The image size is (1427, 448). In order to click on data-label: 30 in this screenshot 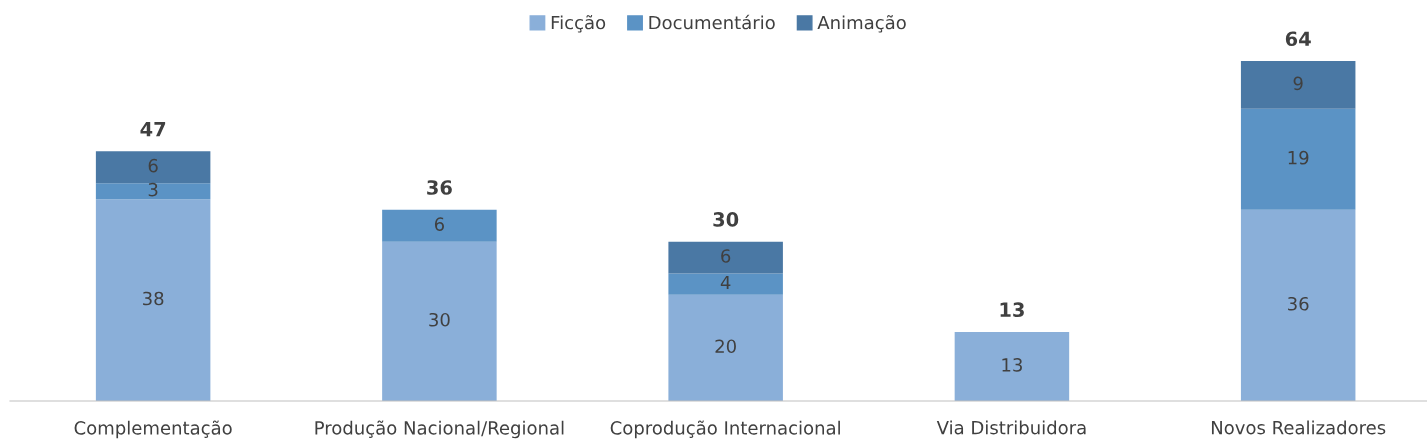, I will do `click(439, 319)`.